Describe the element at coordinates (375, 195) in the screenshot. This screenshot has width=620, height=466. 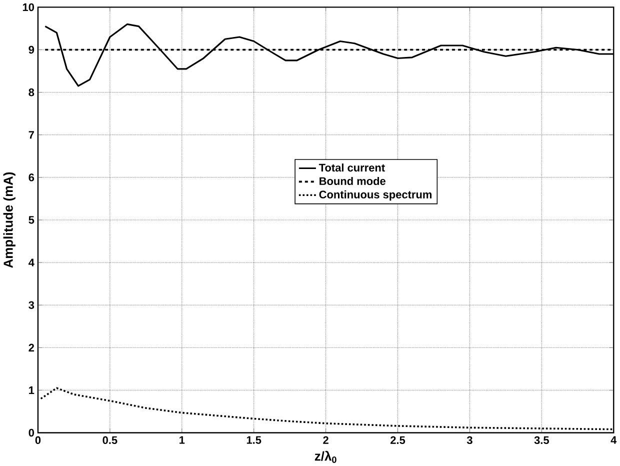
I see `legend-label: Continuous spectrum` at that location.